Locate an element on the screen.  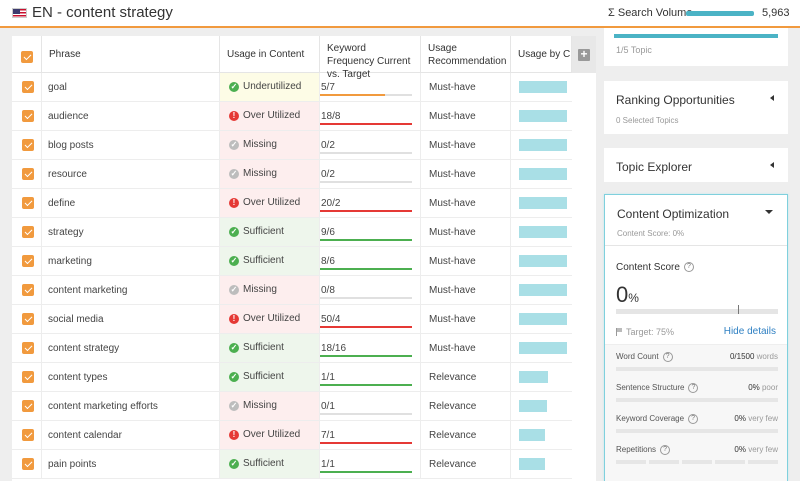
column-header-phrase: Phrase is located at coordinates (131, 54).